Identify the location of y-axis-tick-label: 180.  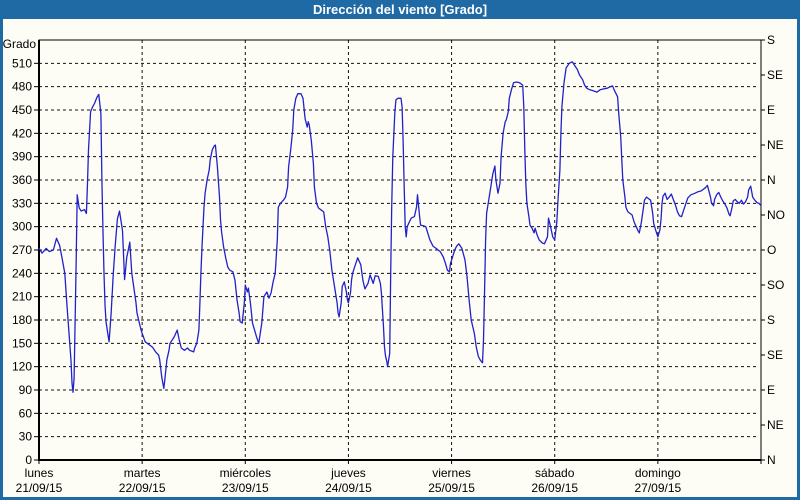
(22, 320).